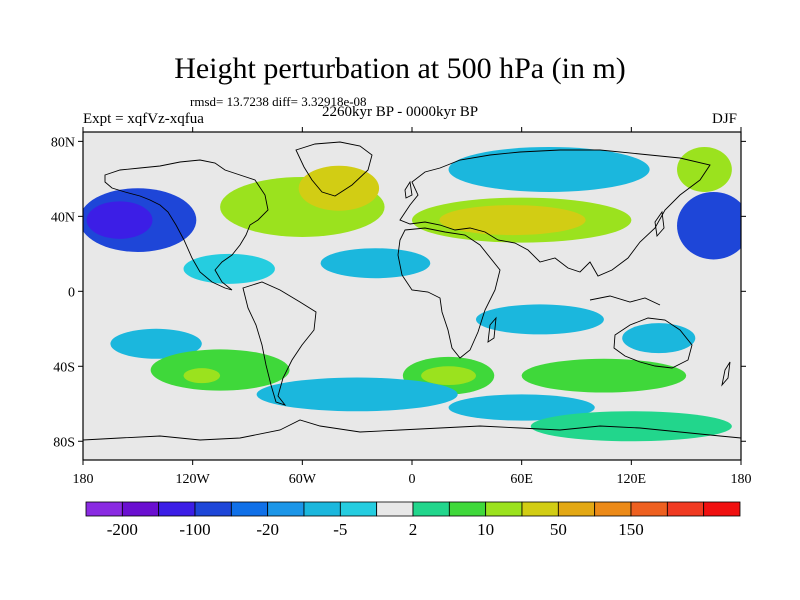 This screenshot has height=600, width=800. Describe the element at coordinates (64, 367) in the screenshot. I see `lat-label: 40S` at that location.